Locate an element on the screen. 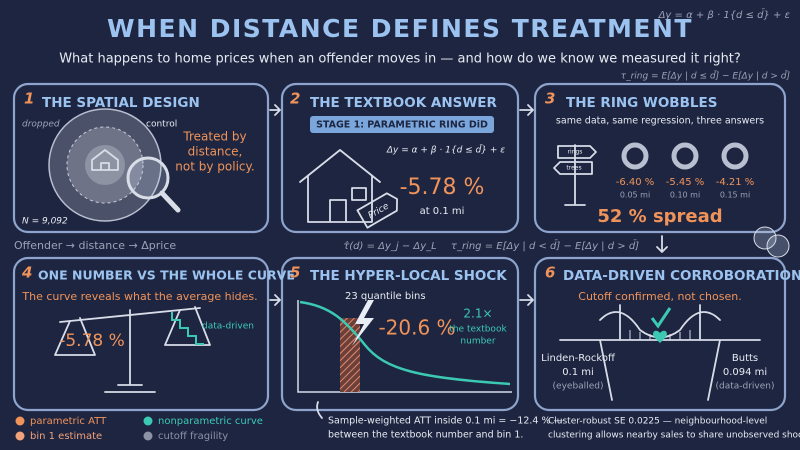 This screenshot has width=800, height=450. sign-text: rings is located at coordinates (575, 152).